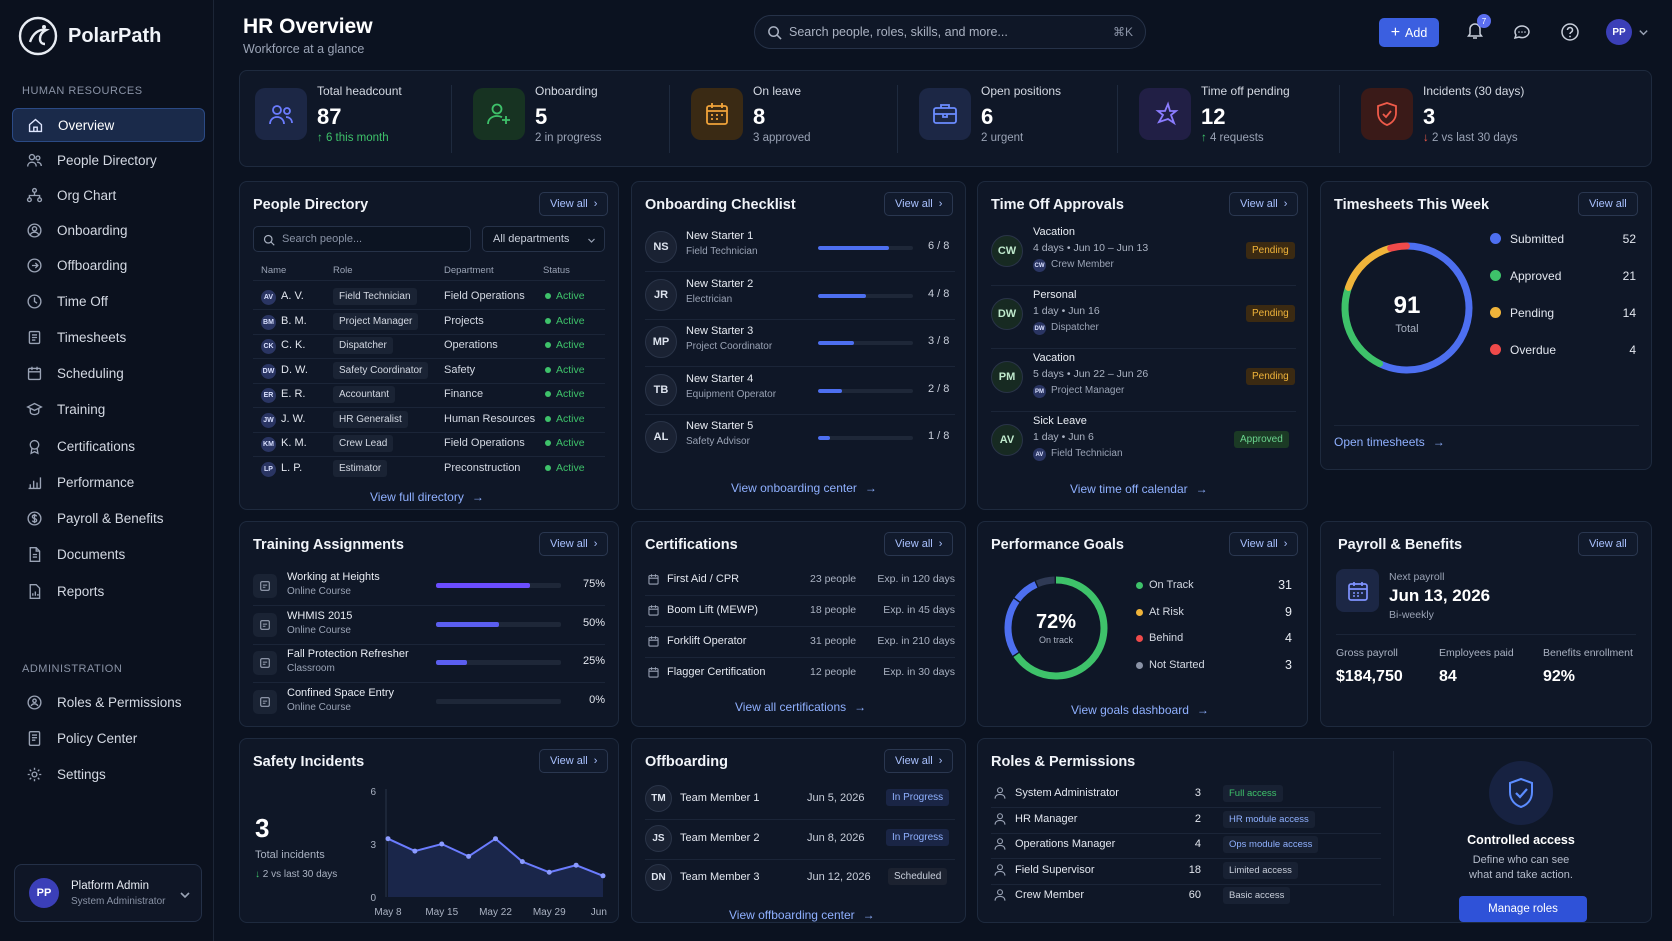 Image resolution: width=1672 pixels, height=941 pixels. Describe the element at coordinates (429, 445) in the screenshot. I see `table-row: KM K. M. Crew Lead Field Operations Active` at that location.